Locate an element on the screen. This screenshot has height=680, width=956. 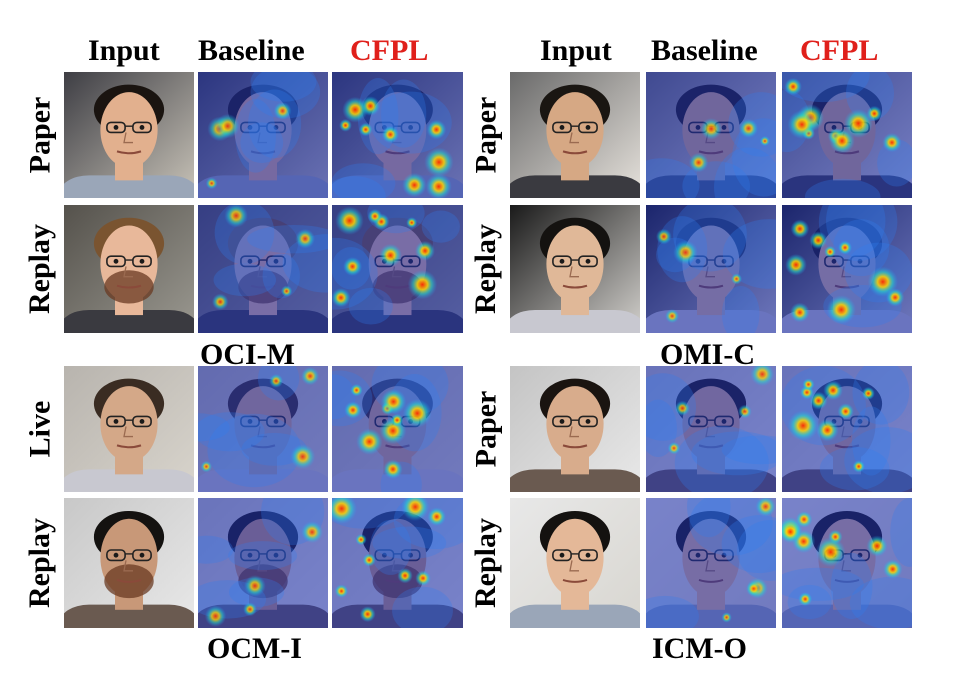
icm-o-row2-baseline-heatmap is located at coordinates (711, 563).